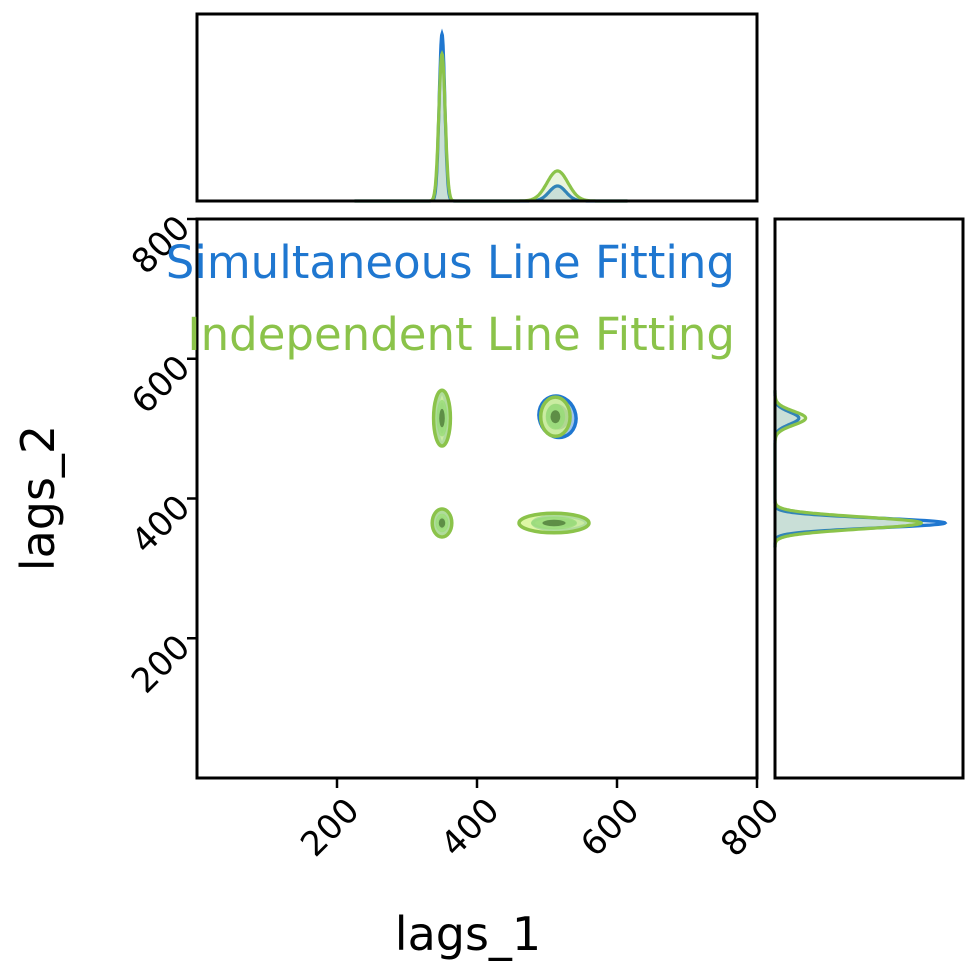  I want to click on marginal-x-line-simultaneous, so click(491, 115).